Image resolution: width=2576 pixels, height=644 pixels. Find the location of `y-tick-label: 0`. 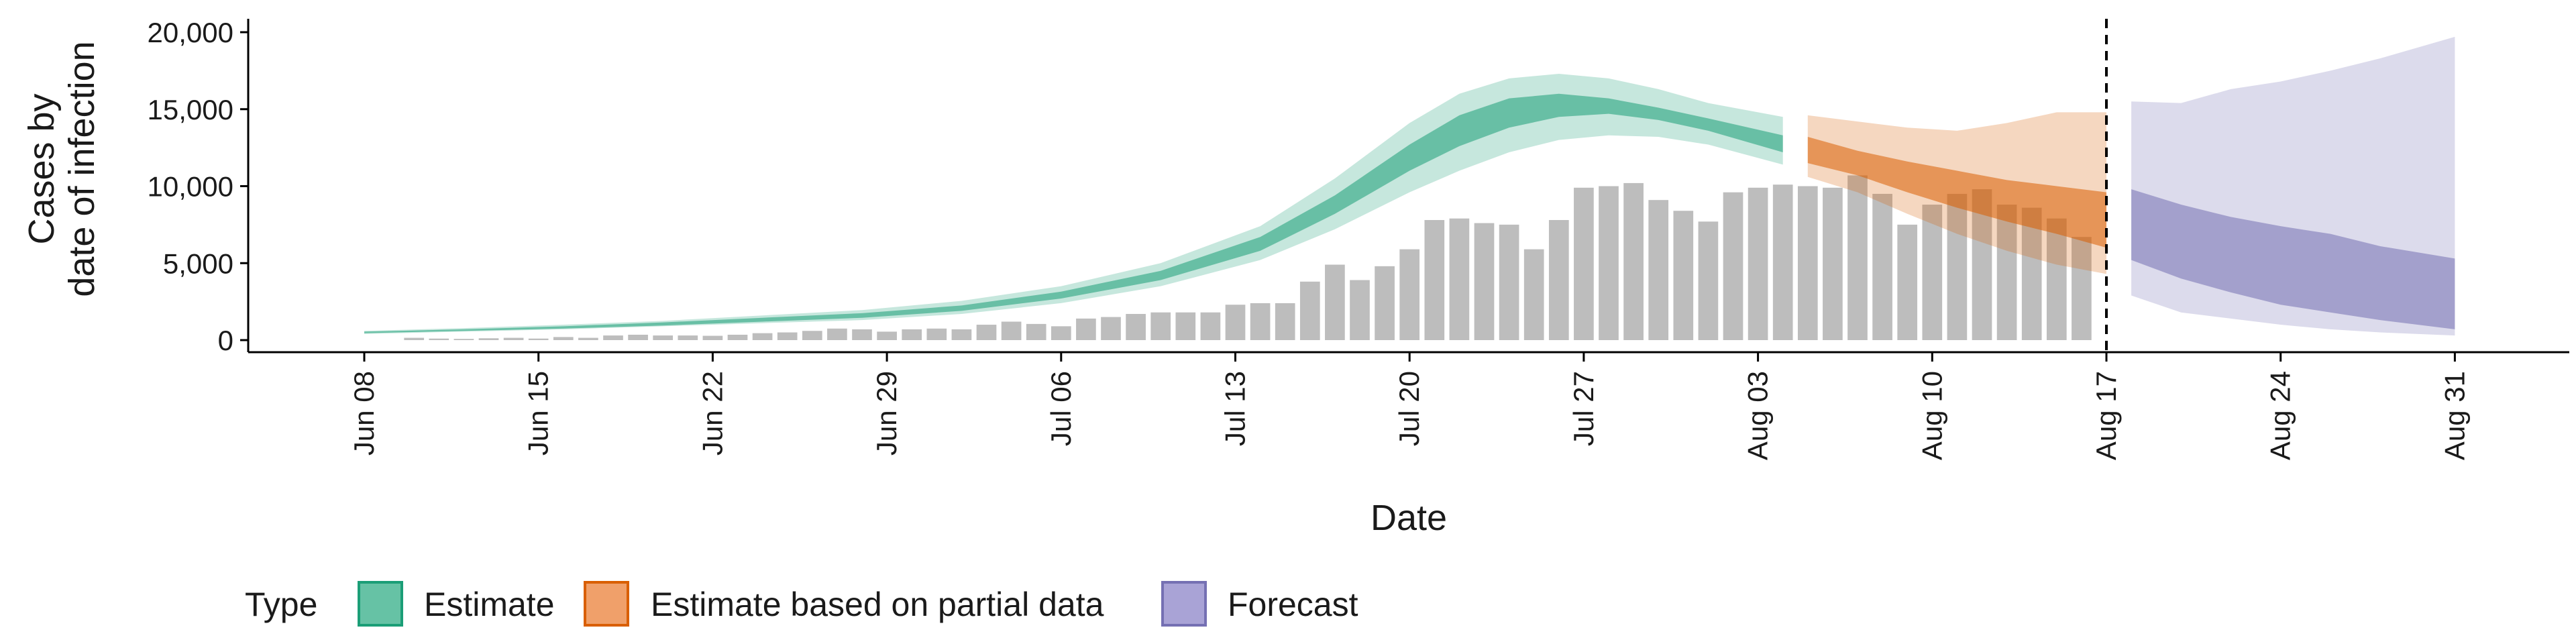

y-tick-label: 0 is located at coordinates (225, 340).